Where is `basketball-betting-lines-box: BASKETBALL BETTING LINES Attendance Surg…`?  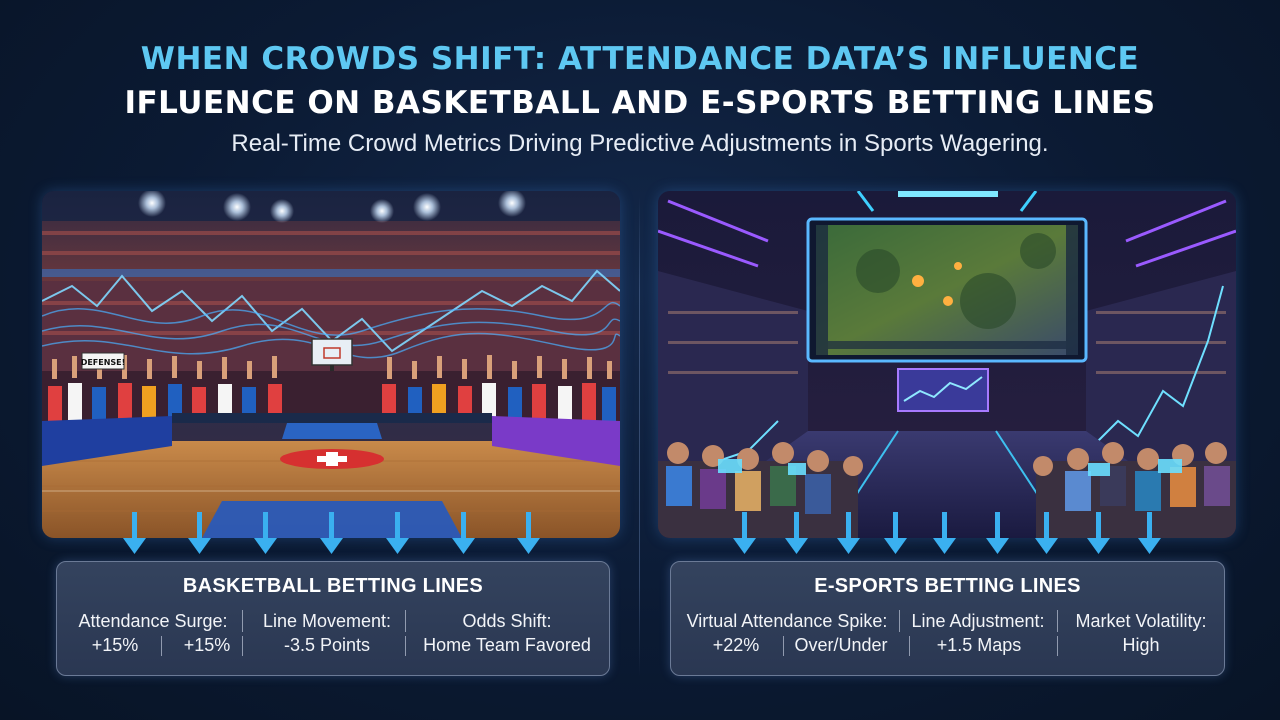 basketball-betting-lines-box: BASKETBALL BETTING LINES Attendance Surg… is located at coordinates (333, 618).